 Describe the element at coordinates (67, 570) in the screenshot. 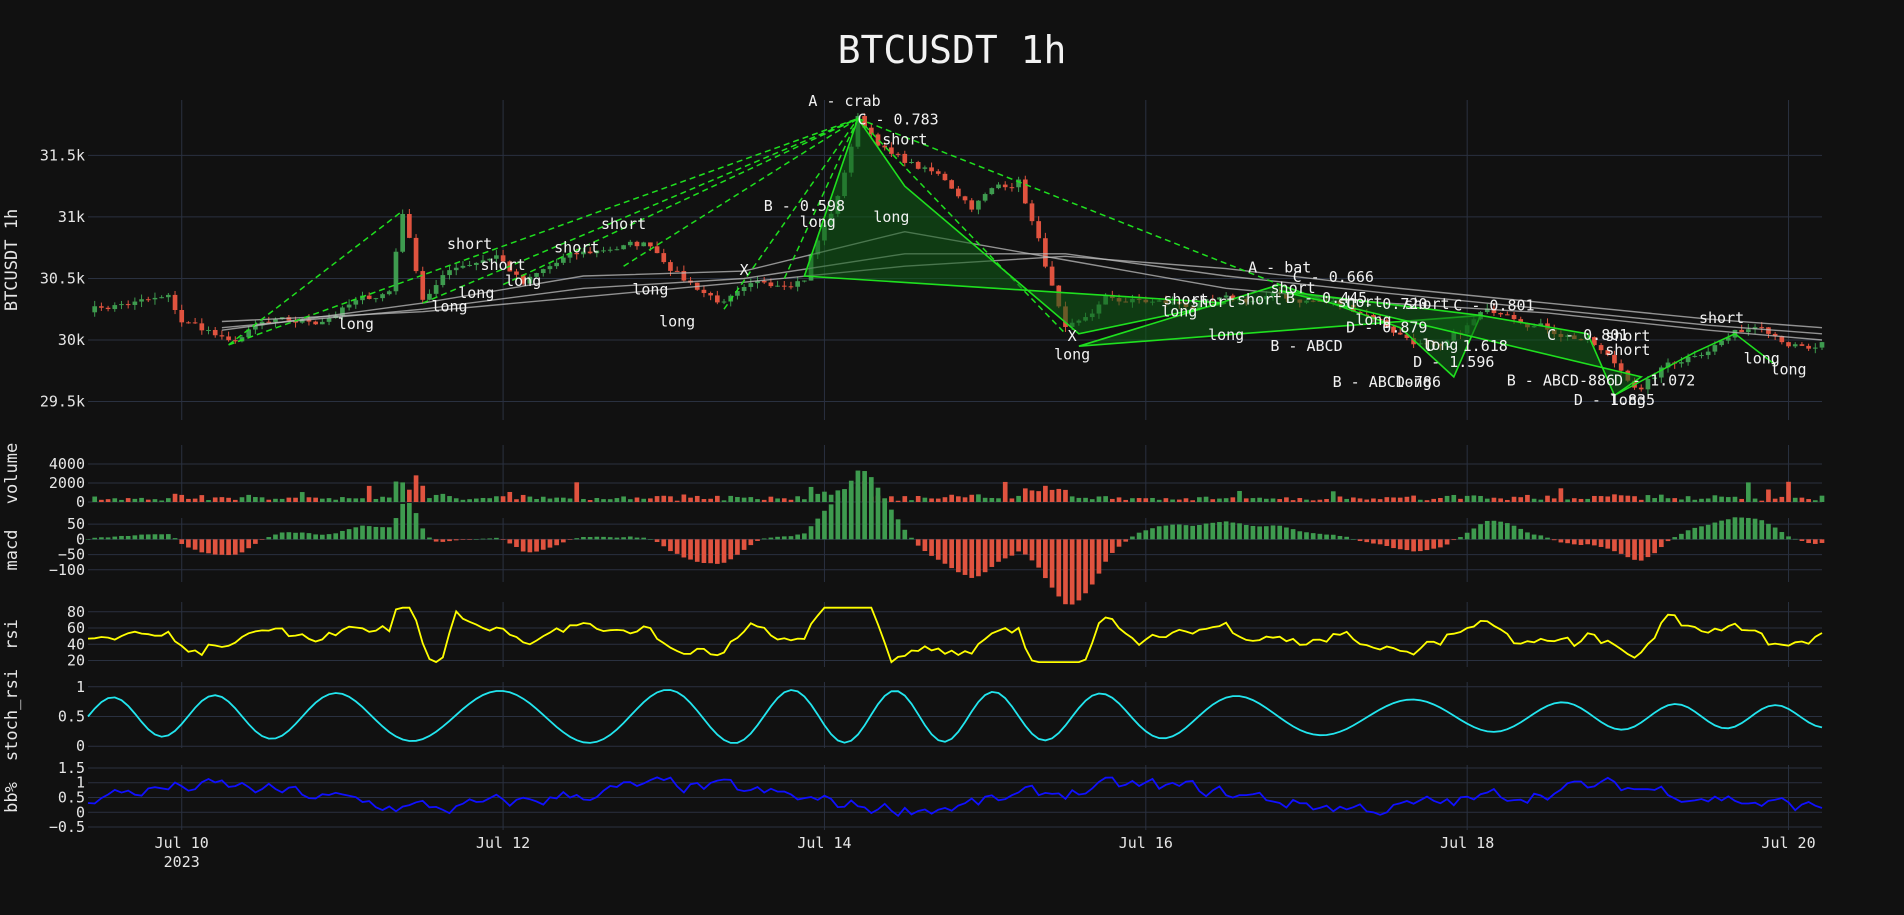

I see `y-tick-label-macd: −100` at that location.